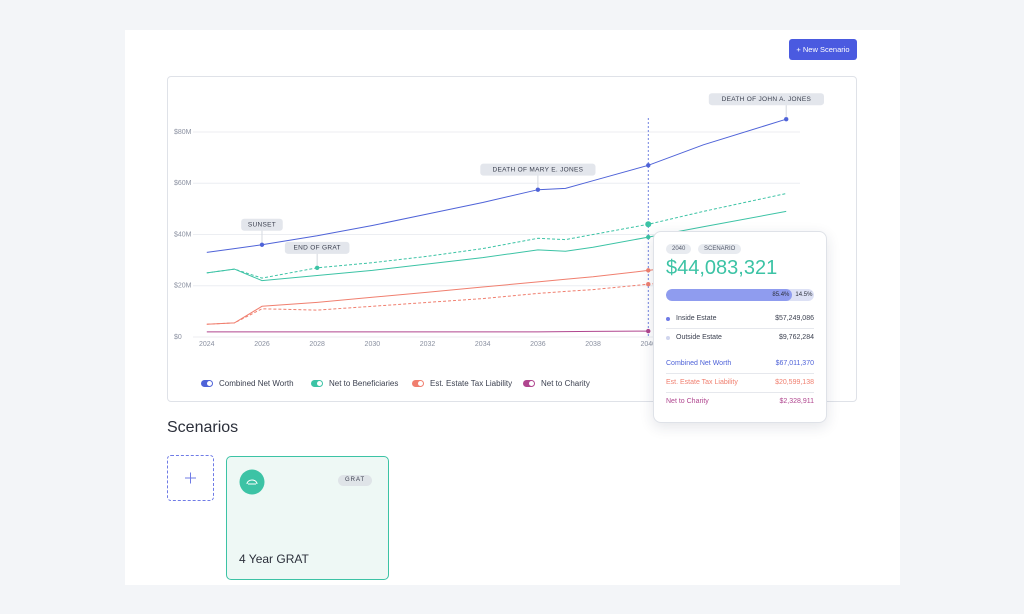 The width and height of the screenshot is (1024, 614). I want to click on tooltip-year: 2040, so click(679, 249).